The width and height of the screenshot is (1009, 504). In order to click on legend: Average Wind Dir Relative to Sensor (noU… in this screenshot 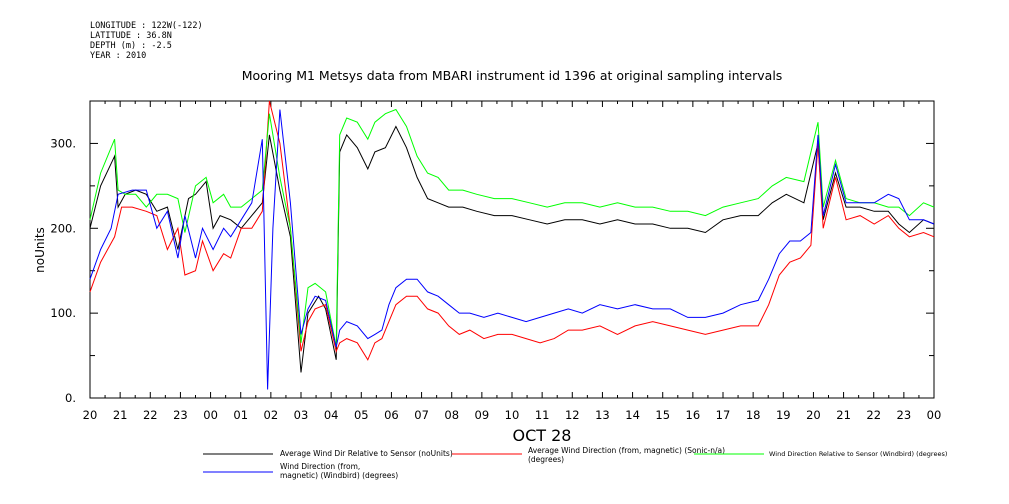, I will do `click(575, 463)`.